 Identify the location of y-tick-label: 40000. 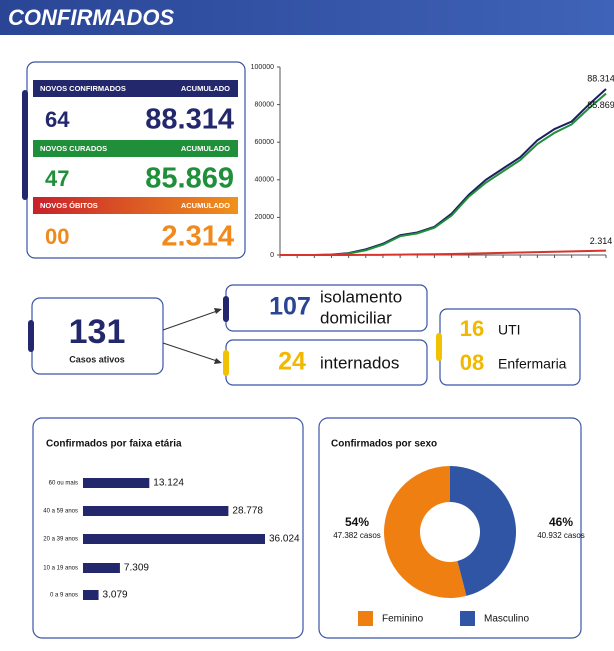
(265, 180).